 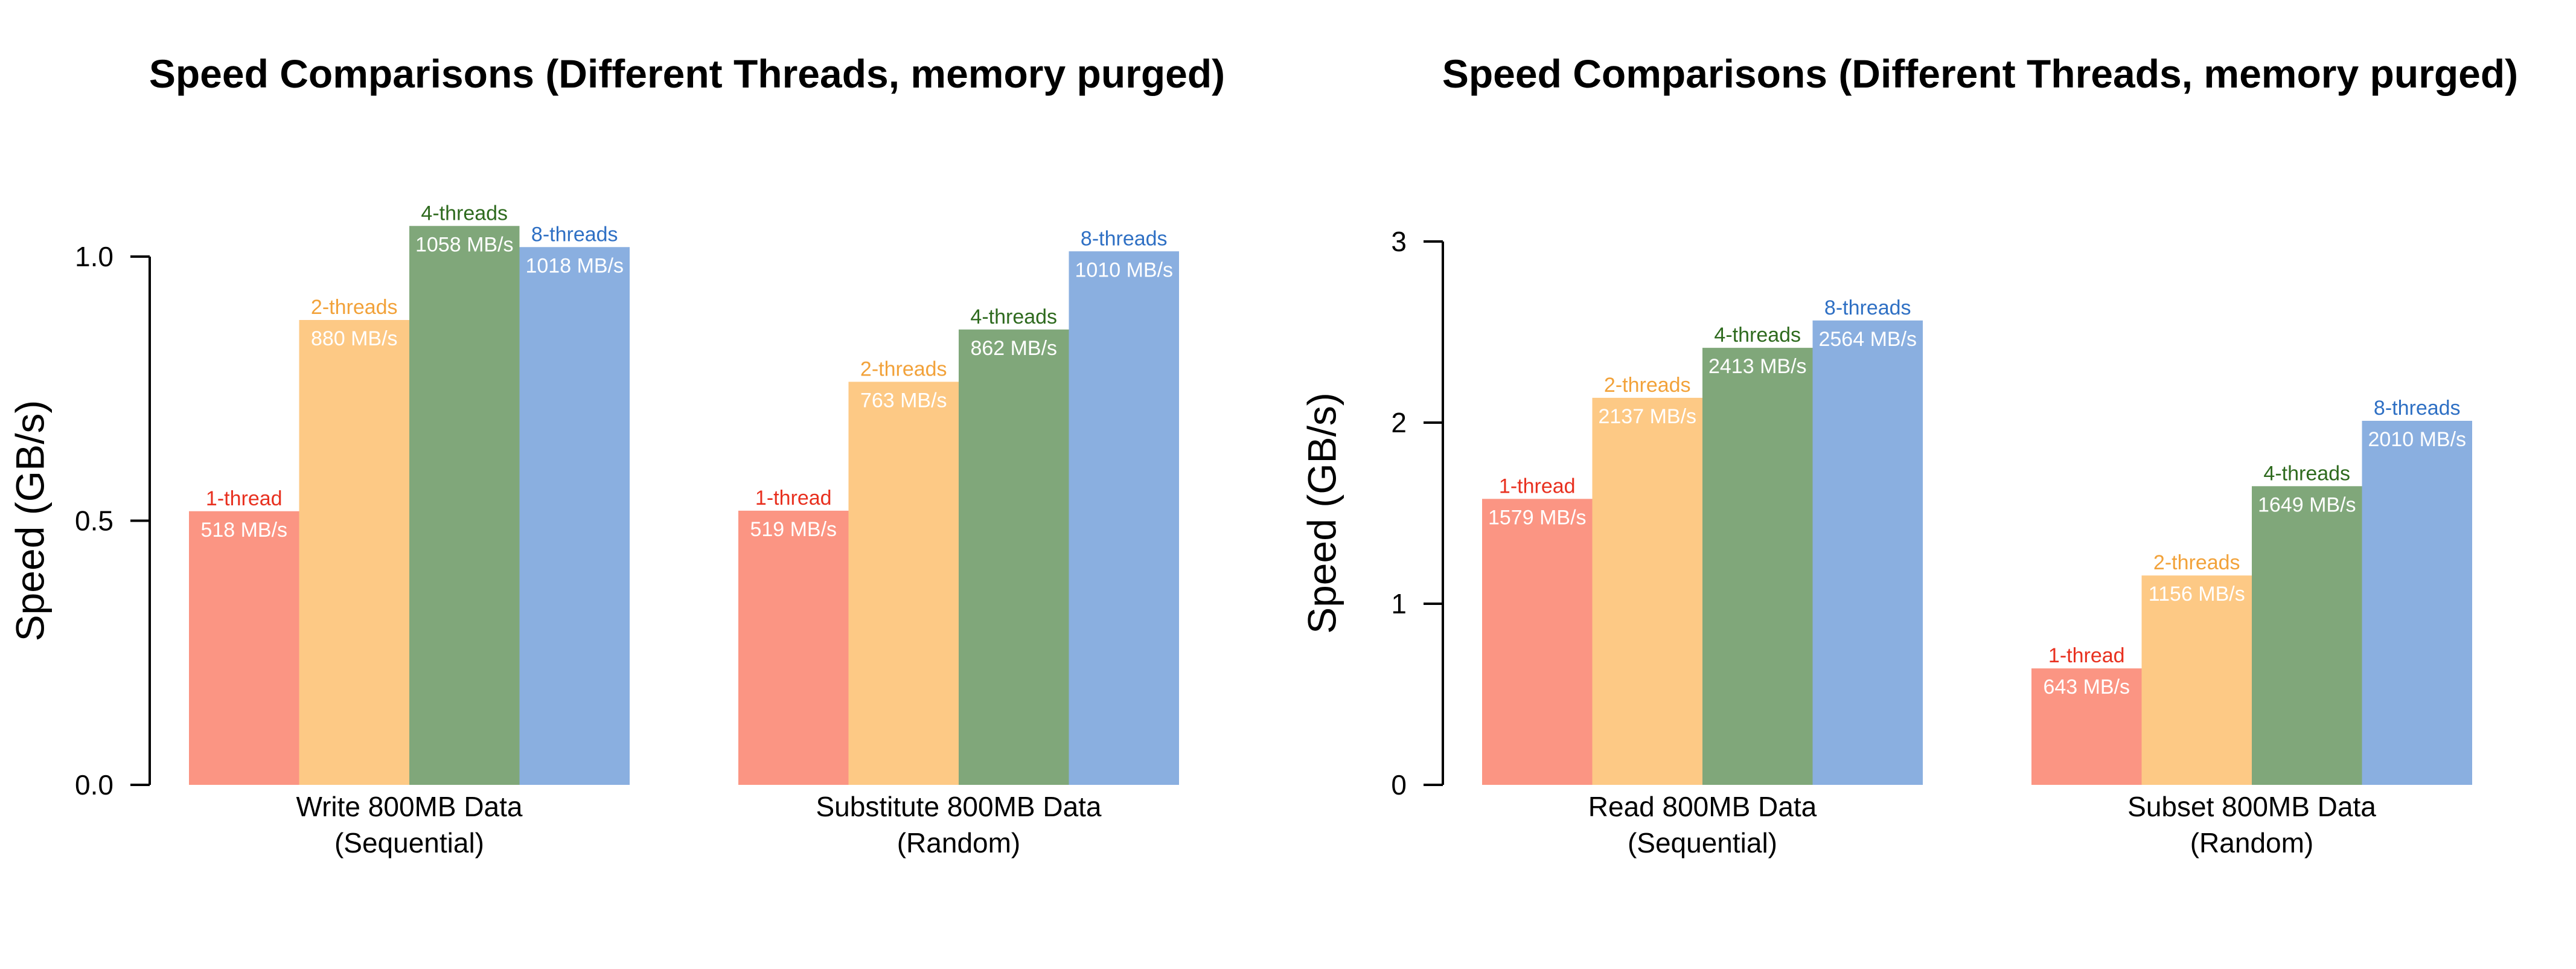 What do you see at coordinates (2086, 687) in the screenshot?
I see `bar-value-label-2-2-1: 643 MB/s` at bounding box center [2086, 687].